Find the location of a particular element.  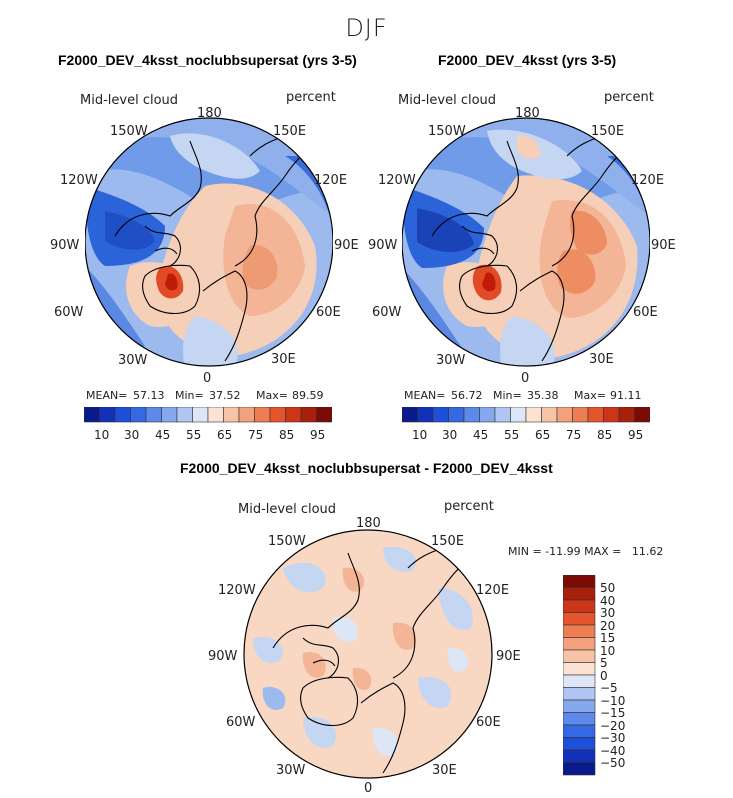

panel-2-colorbar is located at coordinates (526, 415).